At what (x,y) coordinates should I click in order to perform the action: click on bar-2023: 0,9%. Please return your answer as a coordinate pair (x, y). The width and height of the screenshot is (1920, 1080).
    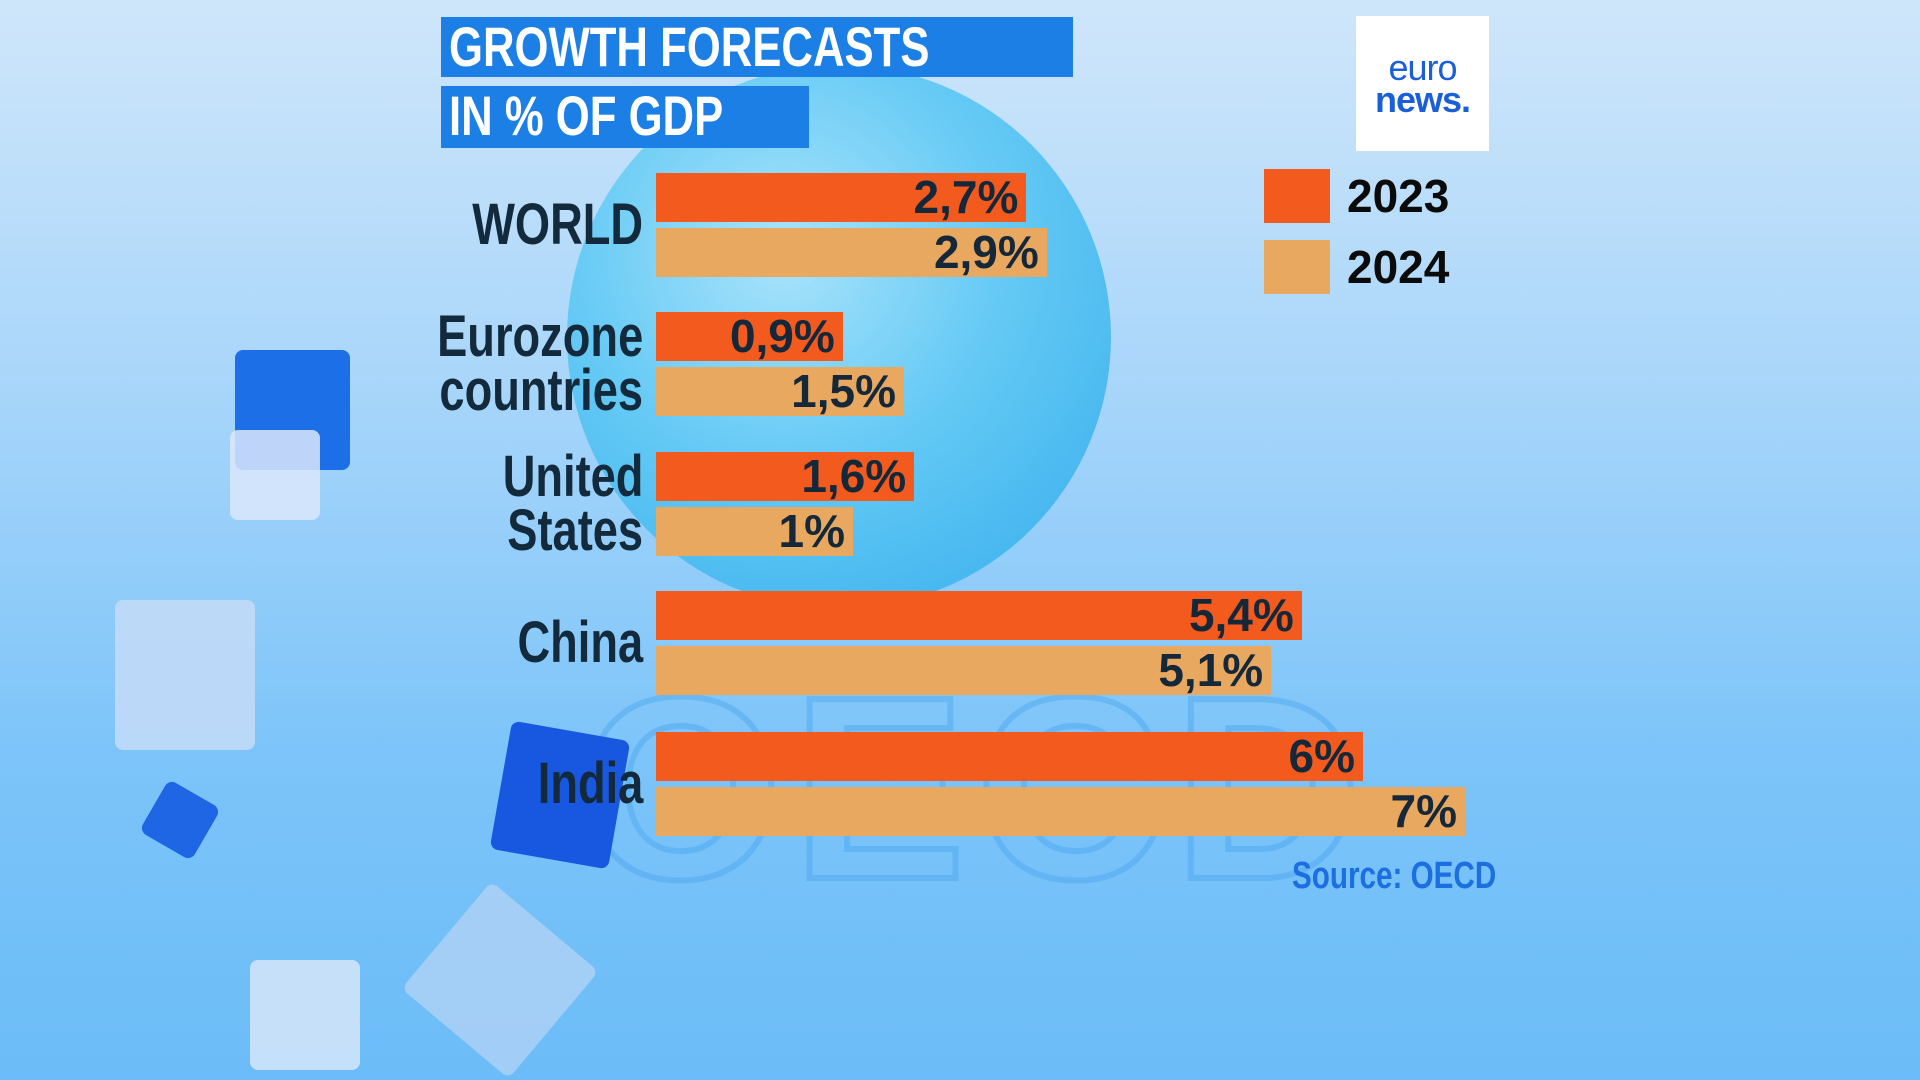
    Looking at the image, I should click on (749, 336).